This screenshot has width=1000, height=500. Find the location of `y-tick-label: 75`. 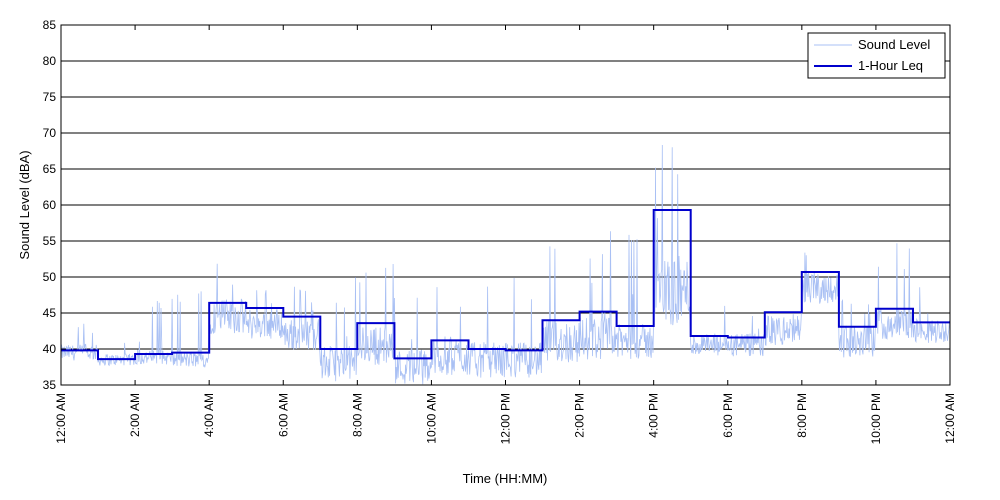

y-tick-label: 75 is located at coordinates (50, 97).